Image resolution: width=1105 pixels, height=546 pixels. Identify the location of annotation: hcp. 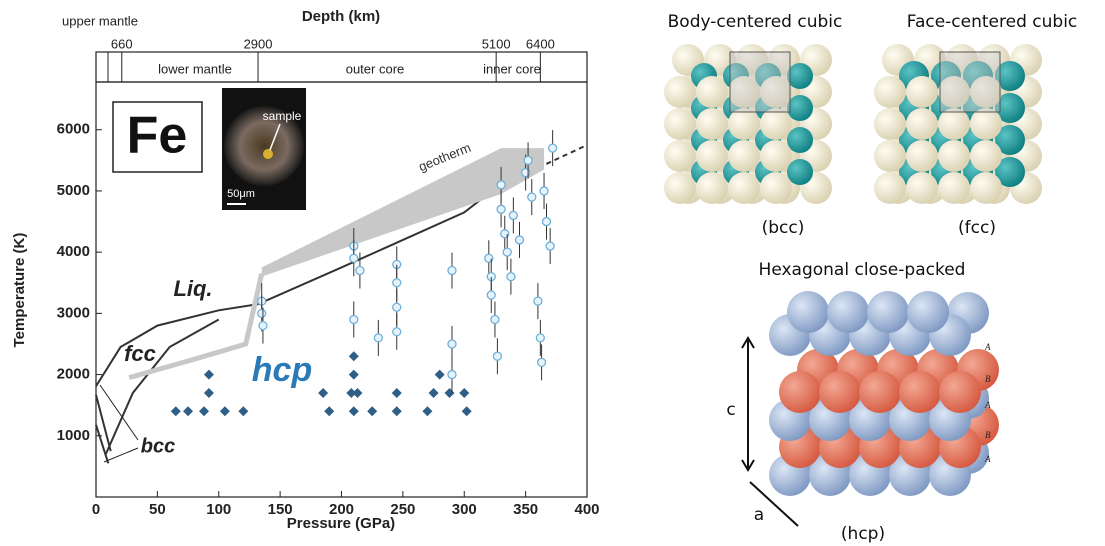
(282, 370).